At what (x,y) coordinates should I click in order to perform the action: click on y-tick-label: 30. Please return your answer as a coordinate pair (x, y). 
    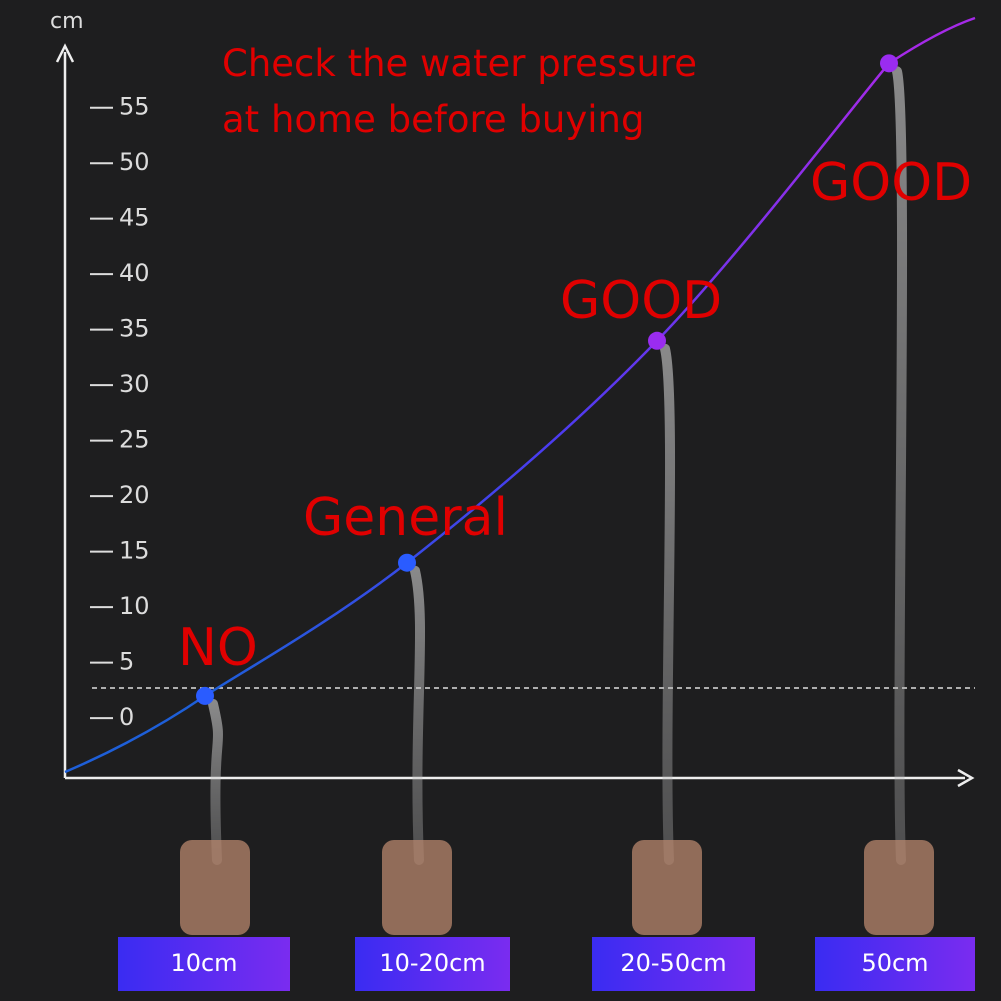
    Looking at the image, I should click on (134, 384).